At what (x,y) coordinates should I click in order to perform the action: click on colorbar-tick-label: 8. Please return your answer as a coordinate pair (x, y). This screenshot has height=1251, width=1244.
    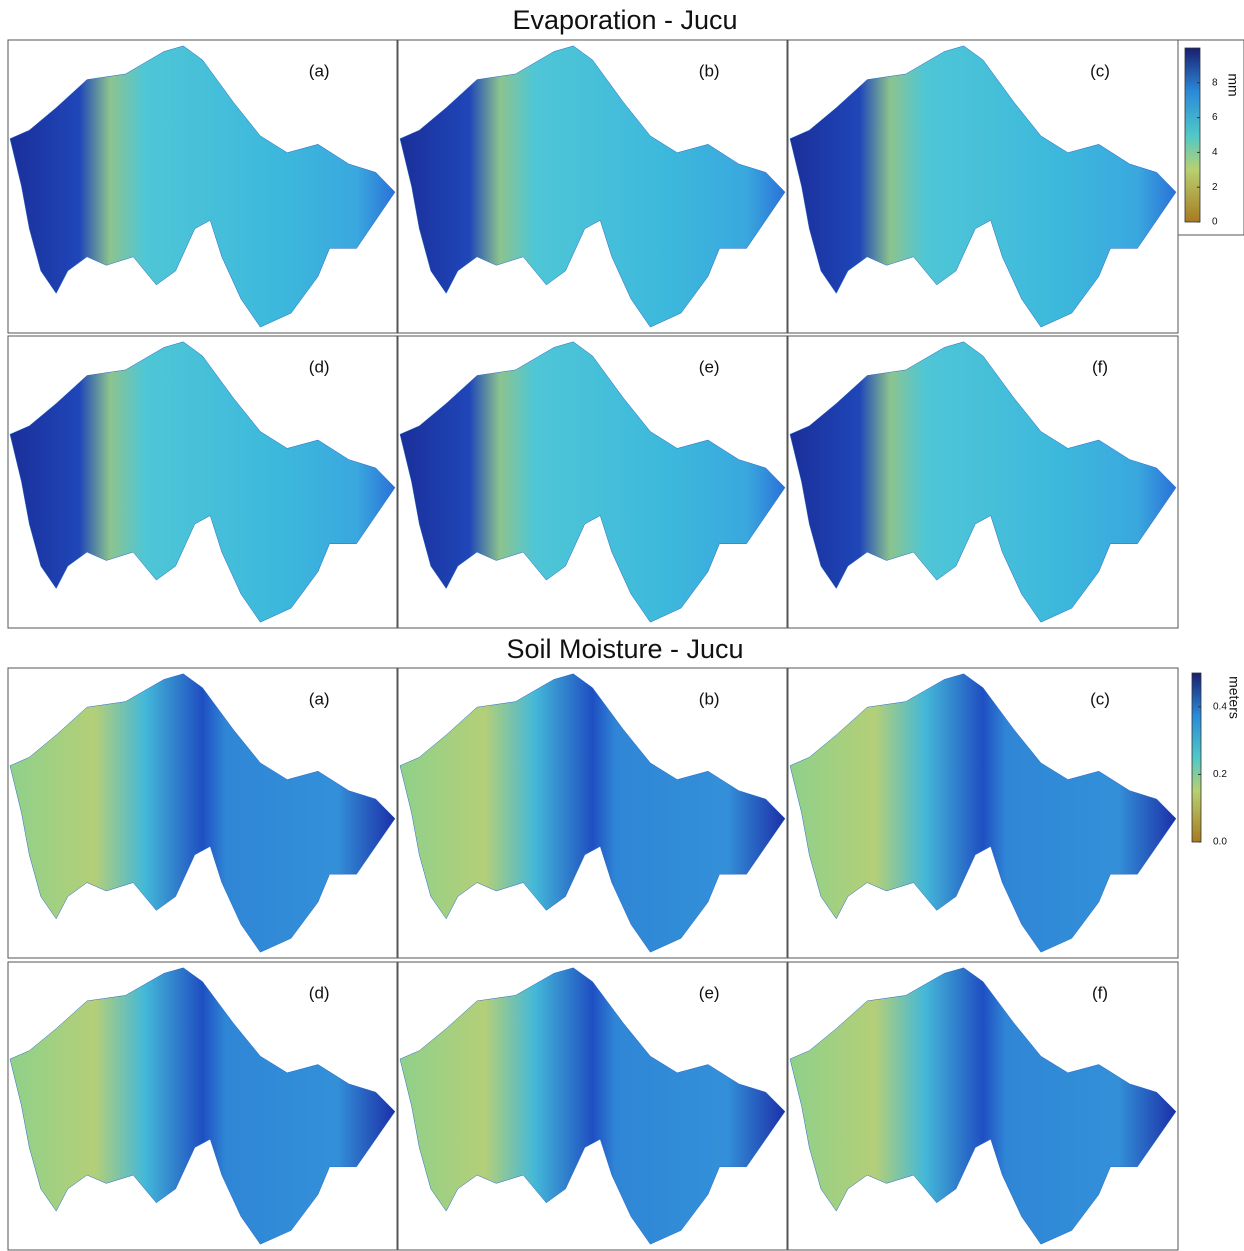
    Looking at the image, I should click on (1215, 82).